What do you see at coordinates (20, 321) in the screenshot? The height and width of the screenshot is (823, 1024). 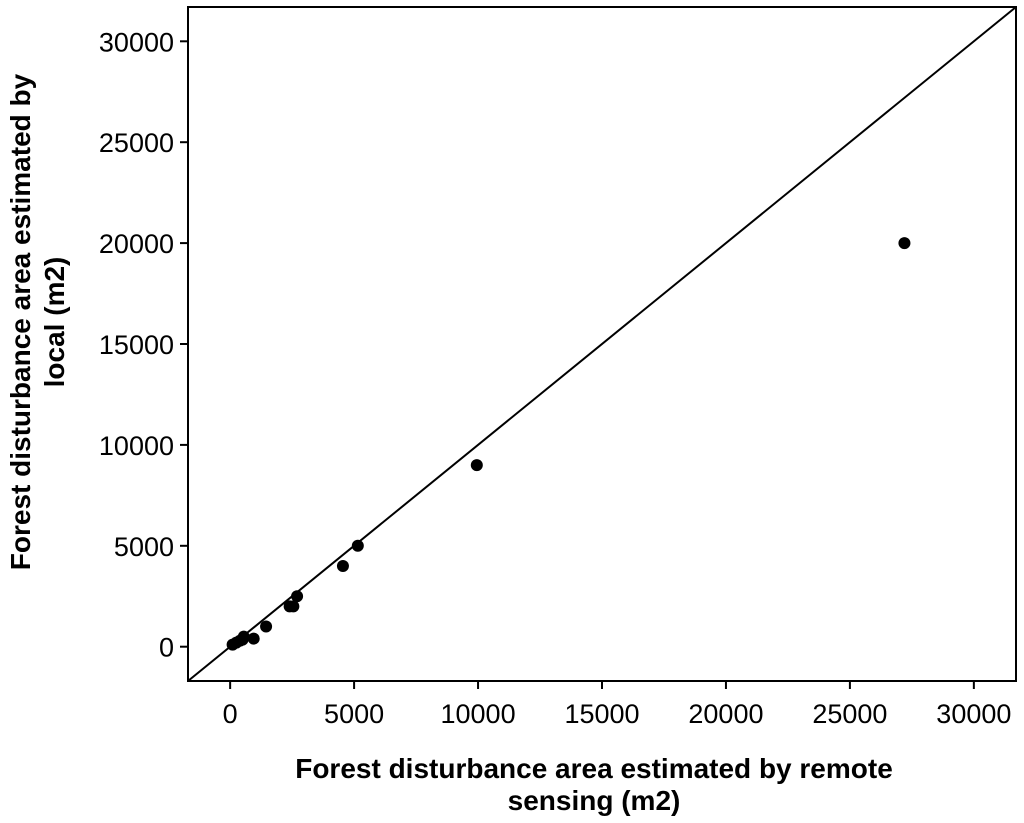 I see `y-axis-title-line: Forest disturbance area estimated by` at bounding box center [20, 321].